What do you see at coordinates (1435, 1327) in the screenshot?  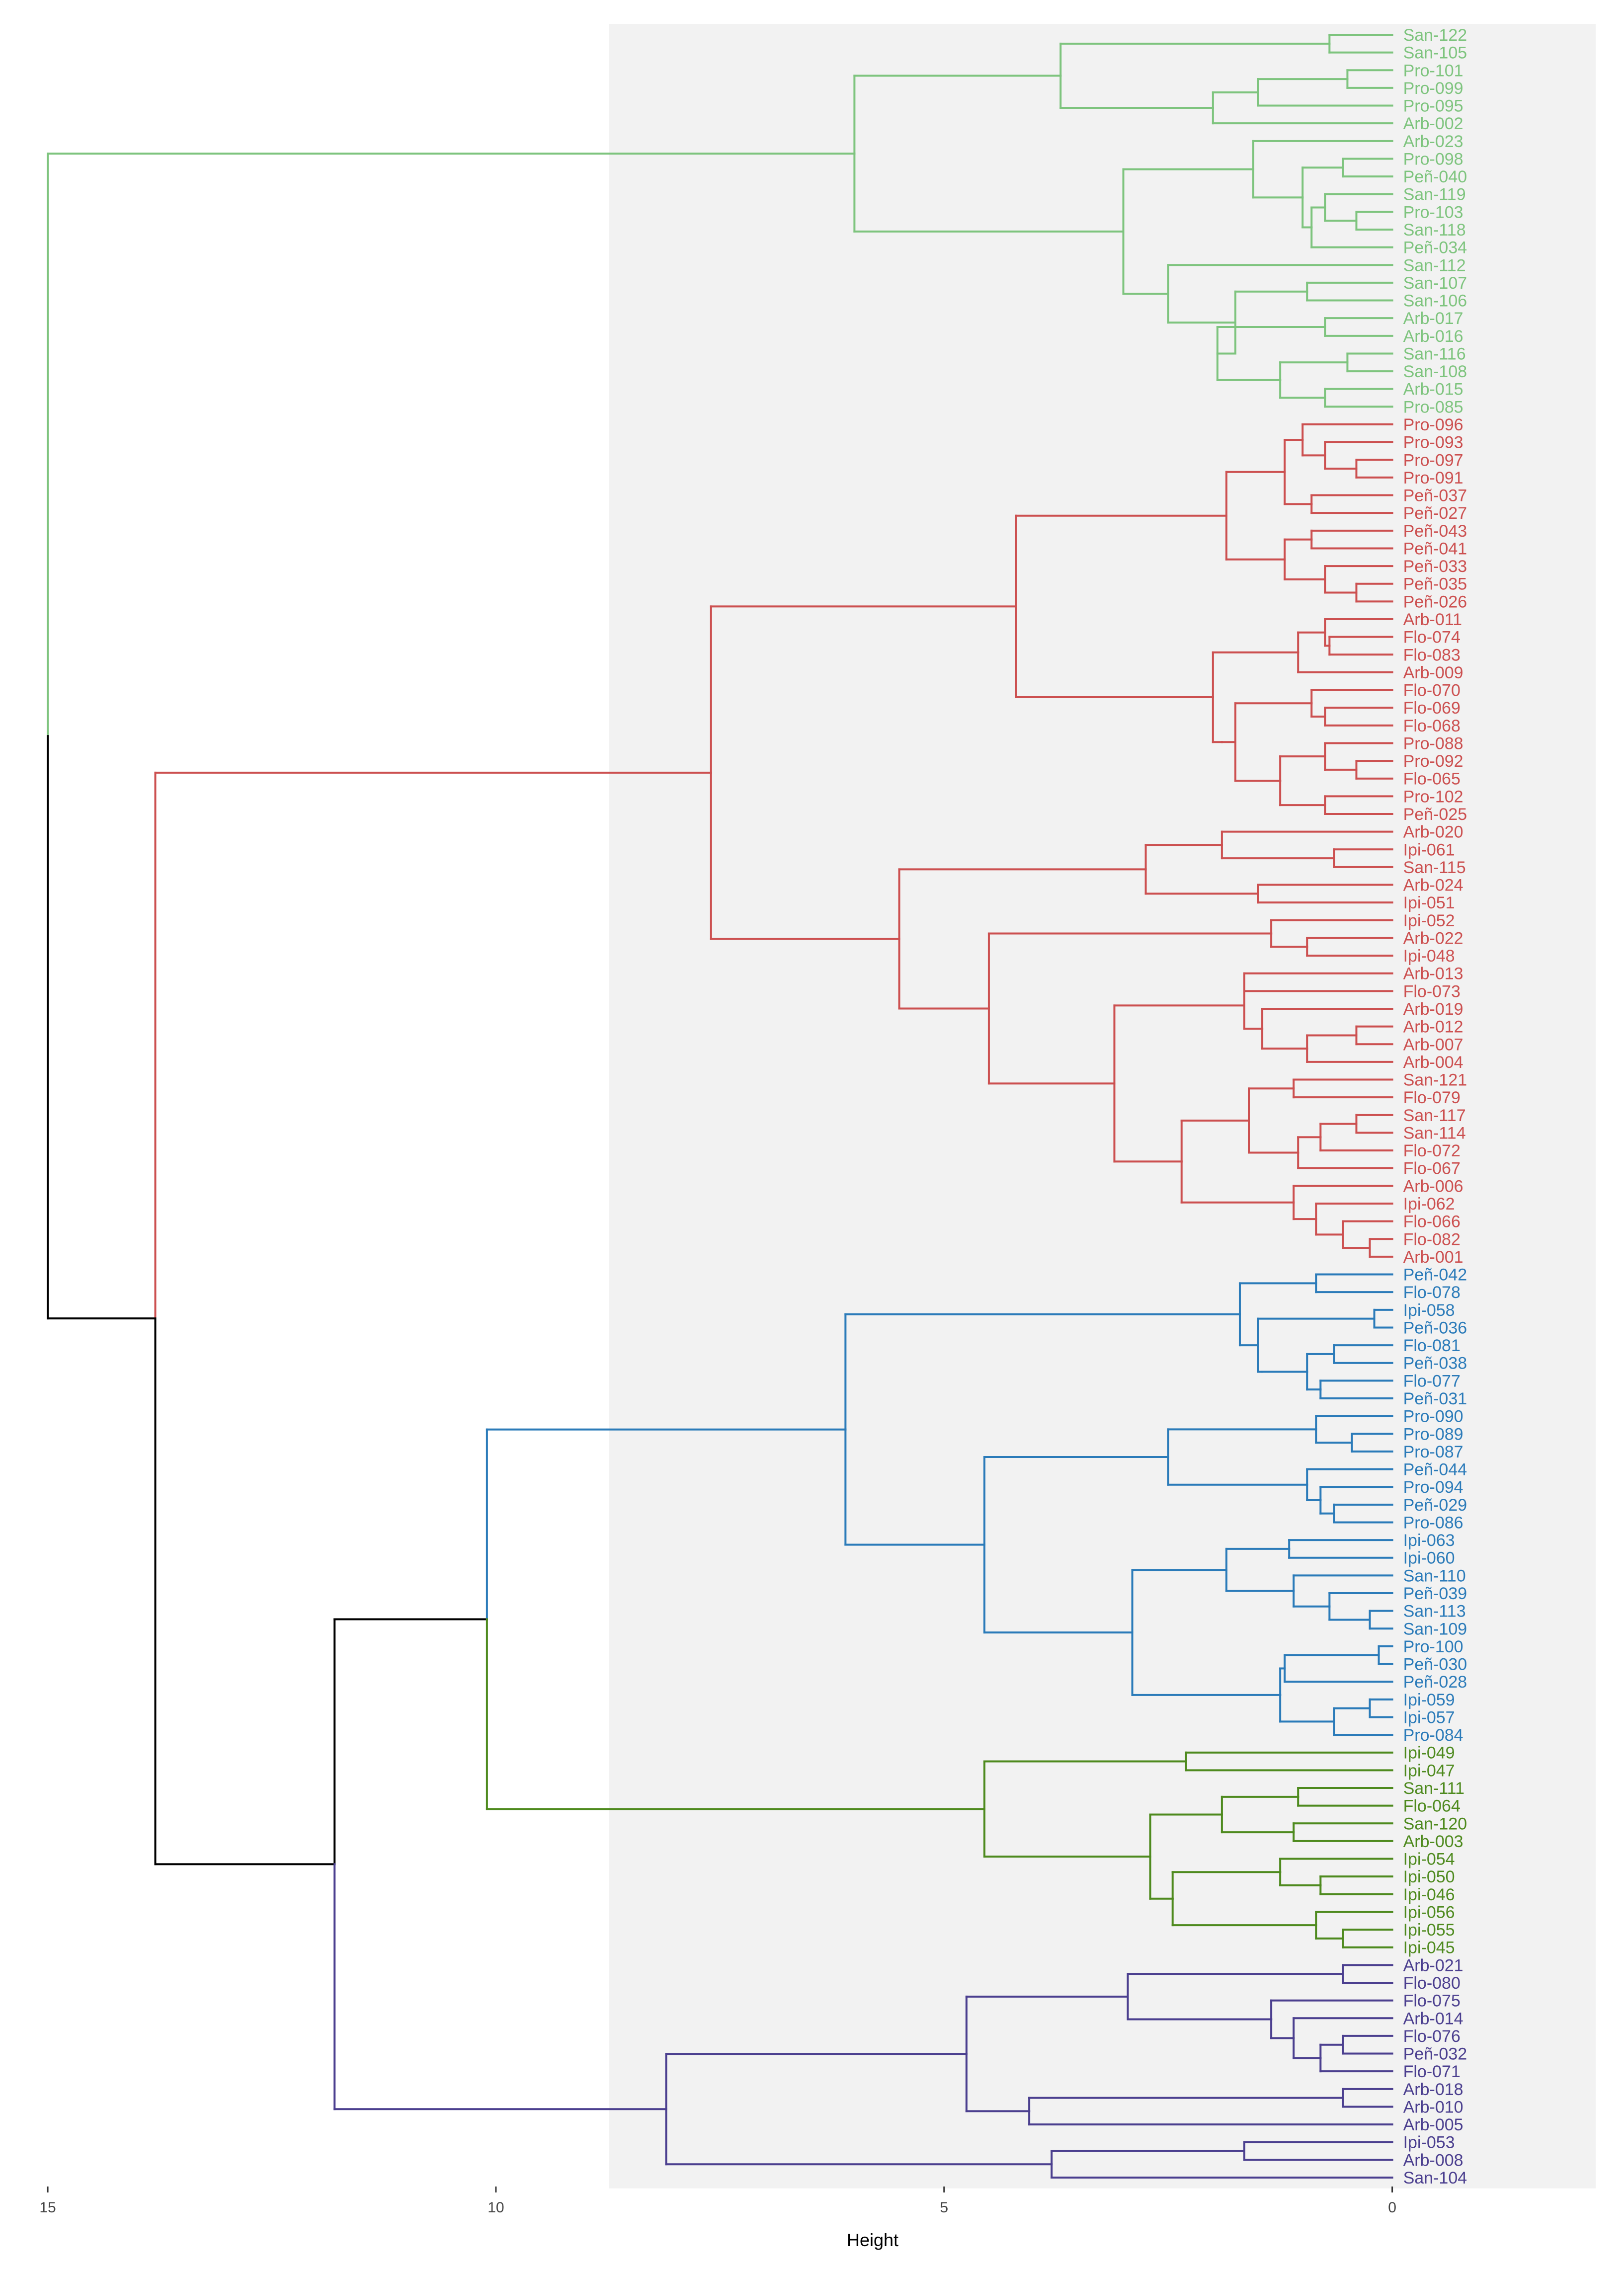 I see `leaf-label: Peñ-036` at bounding box center [1435, 1327].